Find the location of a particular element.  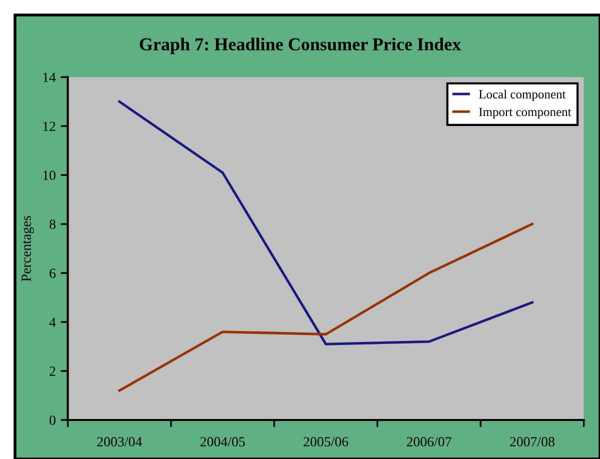

x-tick-label: 2003/04 is located at coordinates (119, 441).